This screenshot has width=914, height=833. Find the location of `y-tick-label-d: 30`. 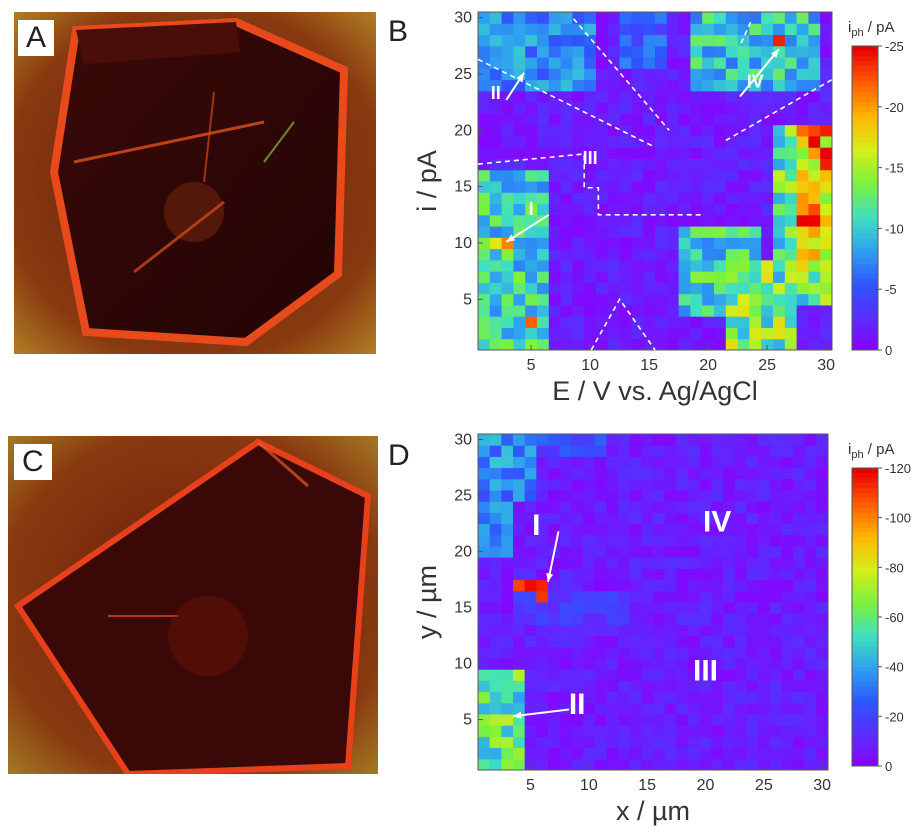

y-tick-label-d: 30 is located at coordinates (463, 440).